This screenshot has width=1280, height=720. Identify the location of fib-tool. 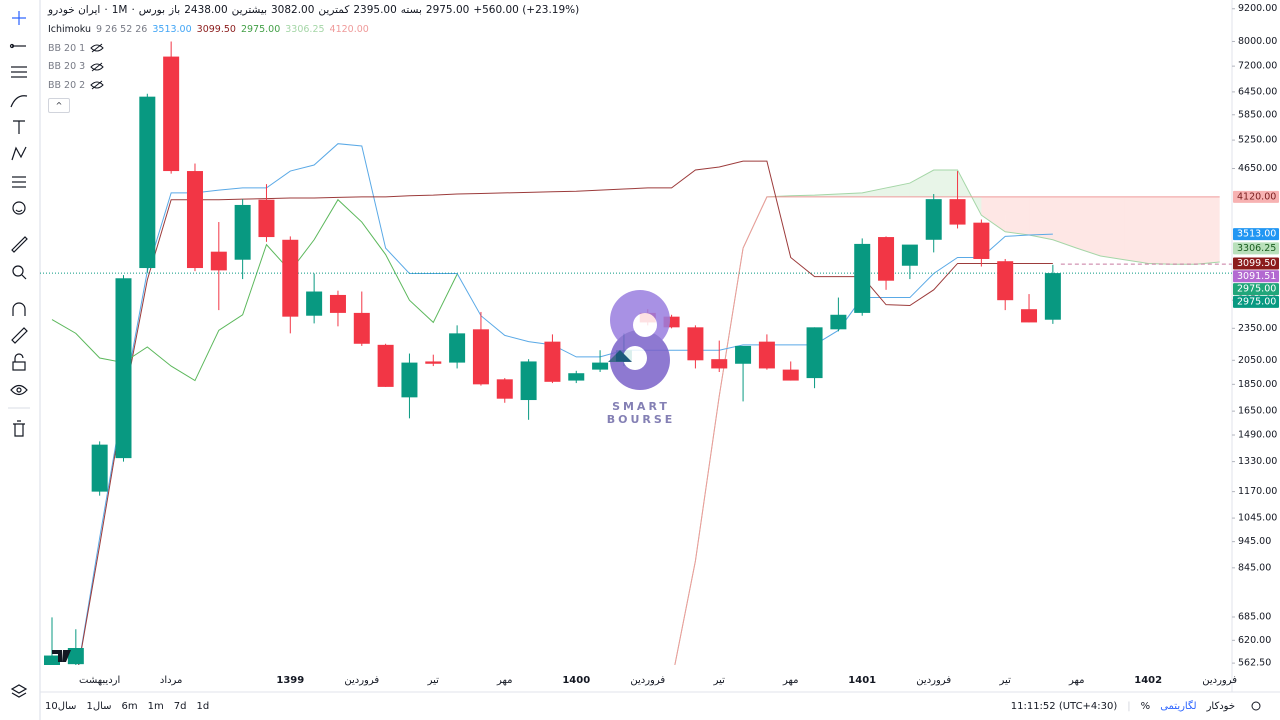
(19, 72).